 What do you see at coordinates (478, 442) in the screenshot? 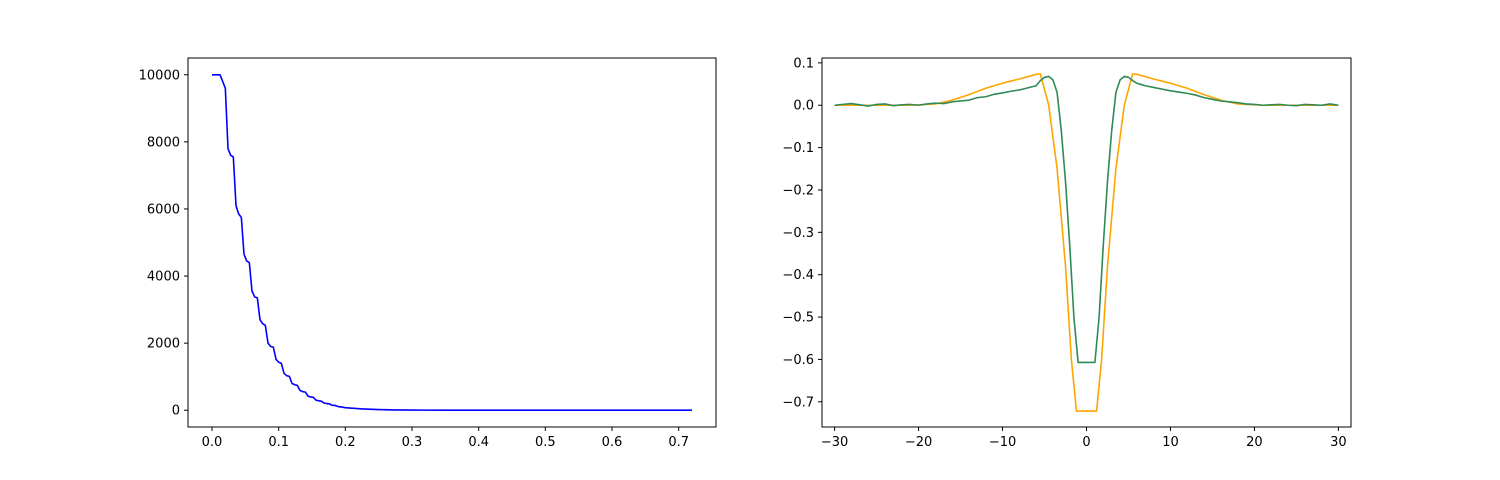
I see `chart1-x-tick-label: 0.4` at bounding box center [478, 442].